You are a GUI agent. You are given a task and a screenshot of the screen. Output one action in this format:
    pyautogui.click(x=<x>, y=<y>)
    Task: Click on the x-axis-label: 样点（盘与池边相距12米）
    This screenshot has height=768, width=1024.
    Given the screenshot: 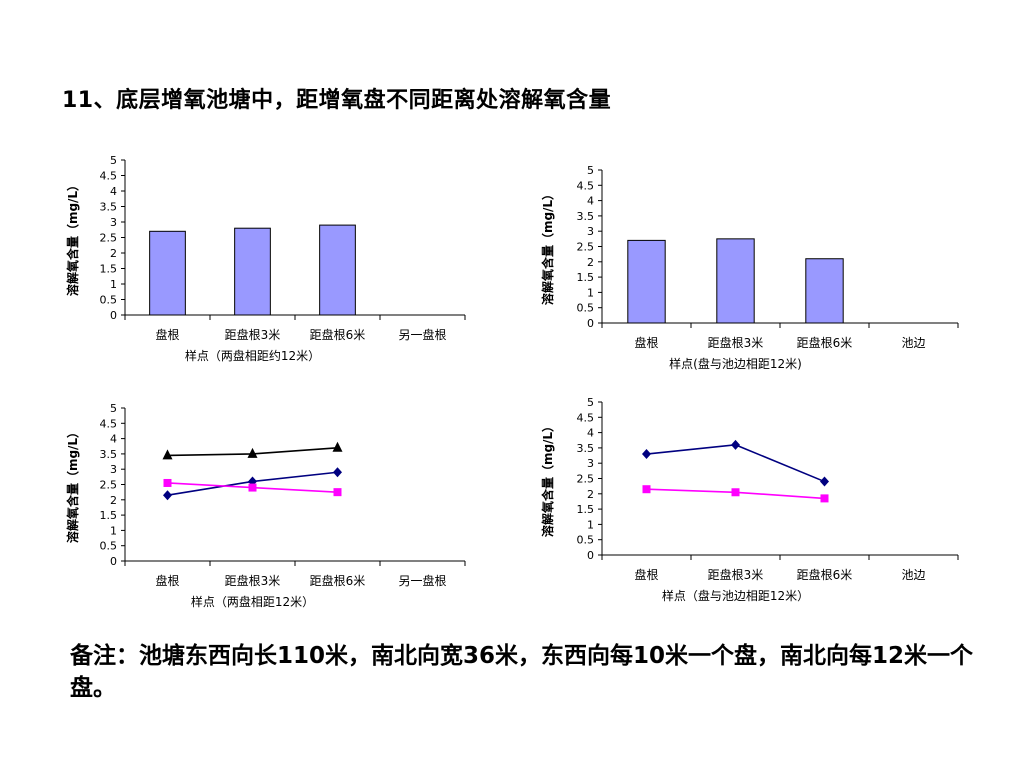 What is the action you would take?
    pyautogui.click(x=735, y=595)
    